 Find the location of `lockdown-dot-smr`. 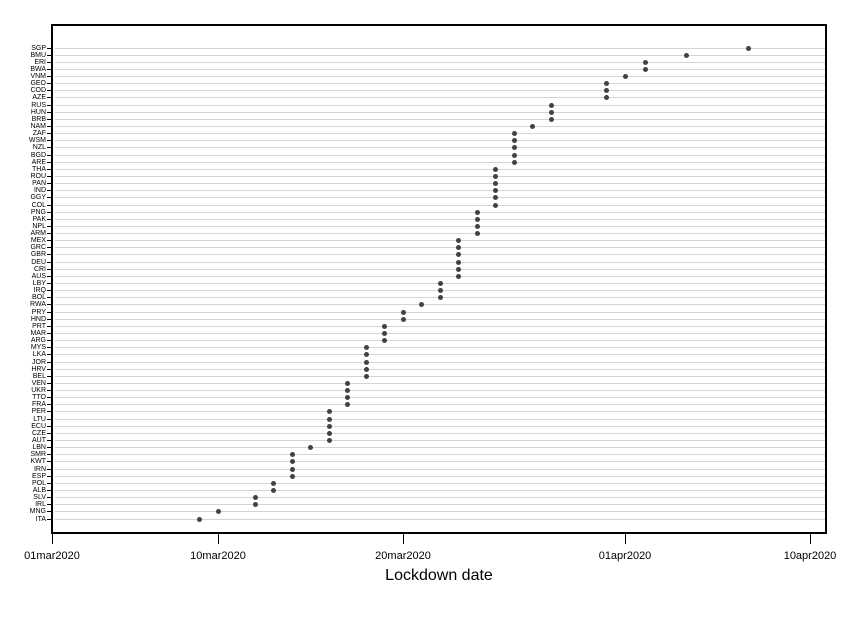

lockdown-dot-smr is located at coordinates (292, 455).